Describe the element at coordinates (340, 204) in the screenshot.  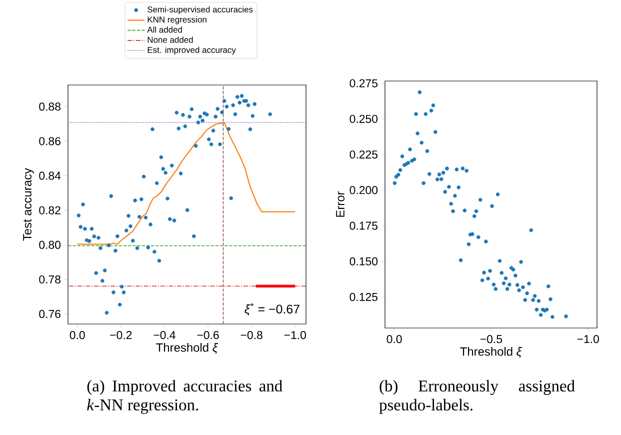
I see `y-axis-title: Error` at that location.